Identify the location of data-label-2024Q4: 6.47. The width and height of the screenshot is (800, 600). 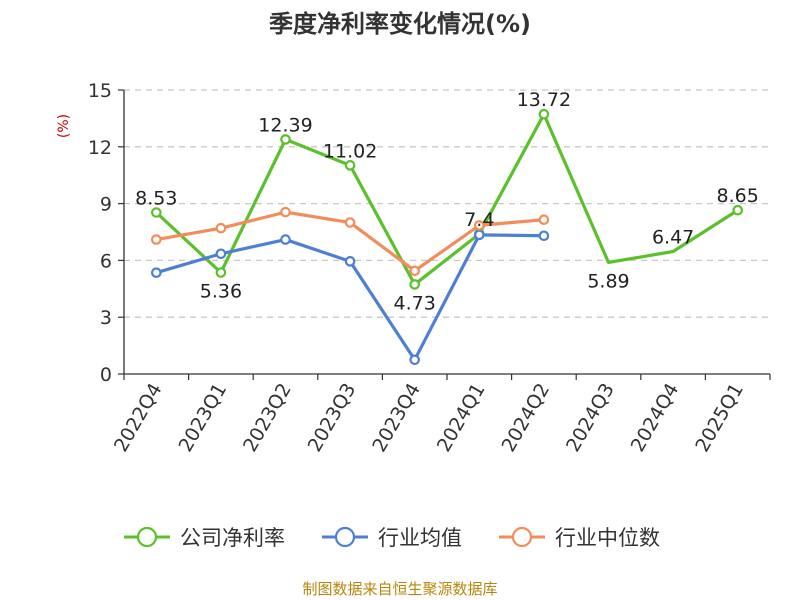
(673, 238).